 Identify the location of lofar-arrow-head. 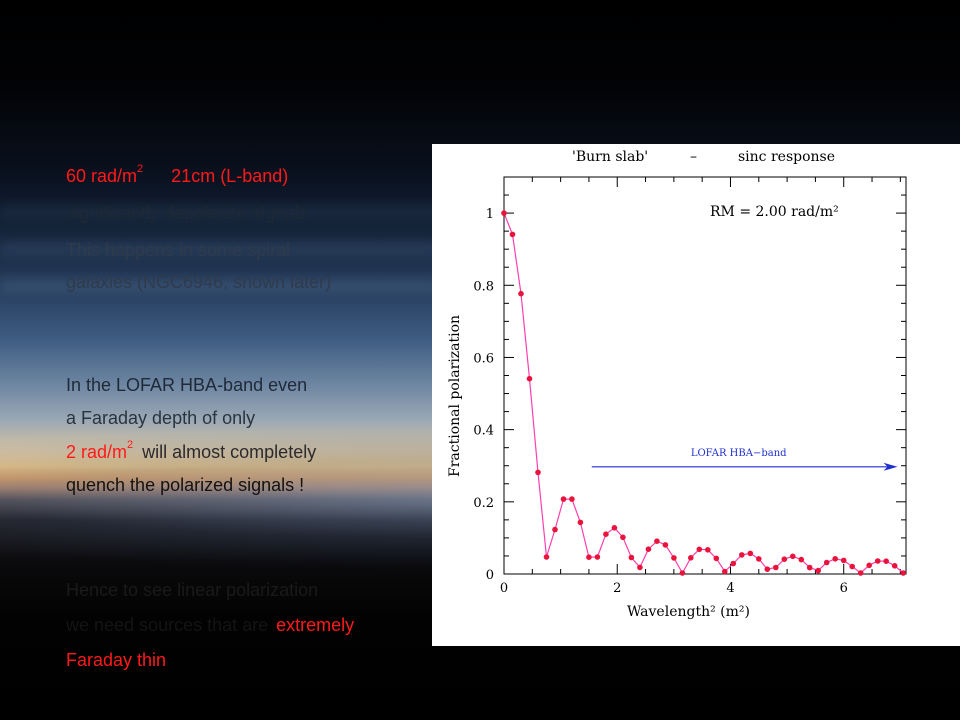
(890, 466).